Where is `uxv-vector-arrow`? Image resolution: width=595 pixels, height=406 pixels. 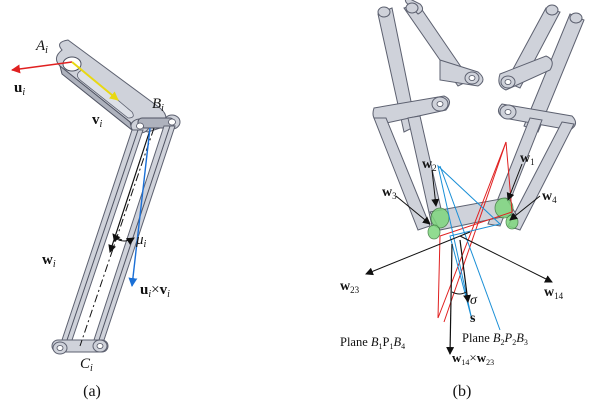 uxv-vector-arrow is located at coordinates (139, 207).